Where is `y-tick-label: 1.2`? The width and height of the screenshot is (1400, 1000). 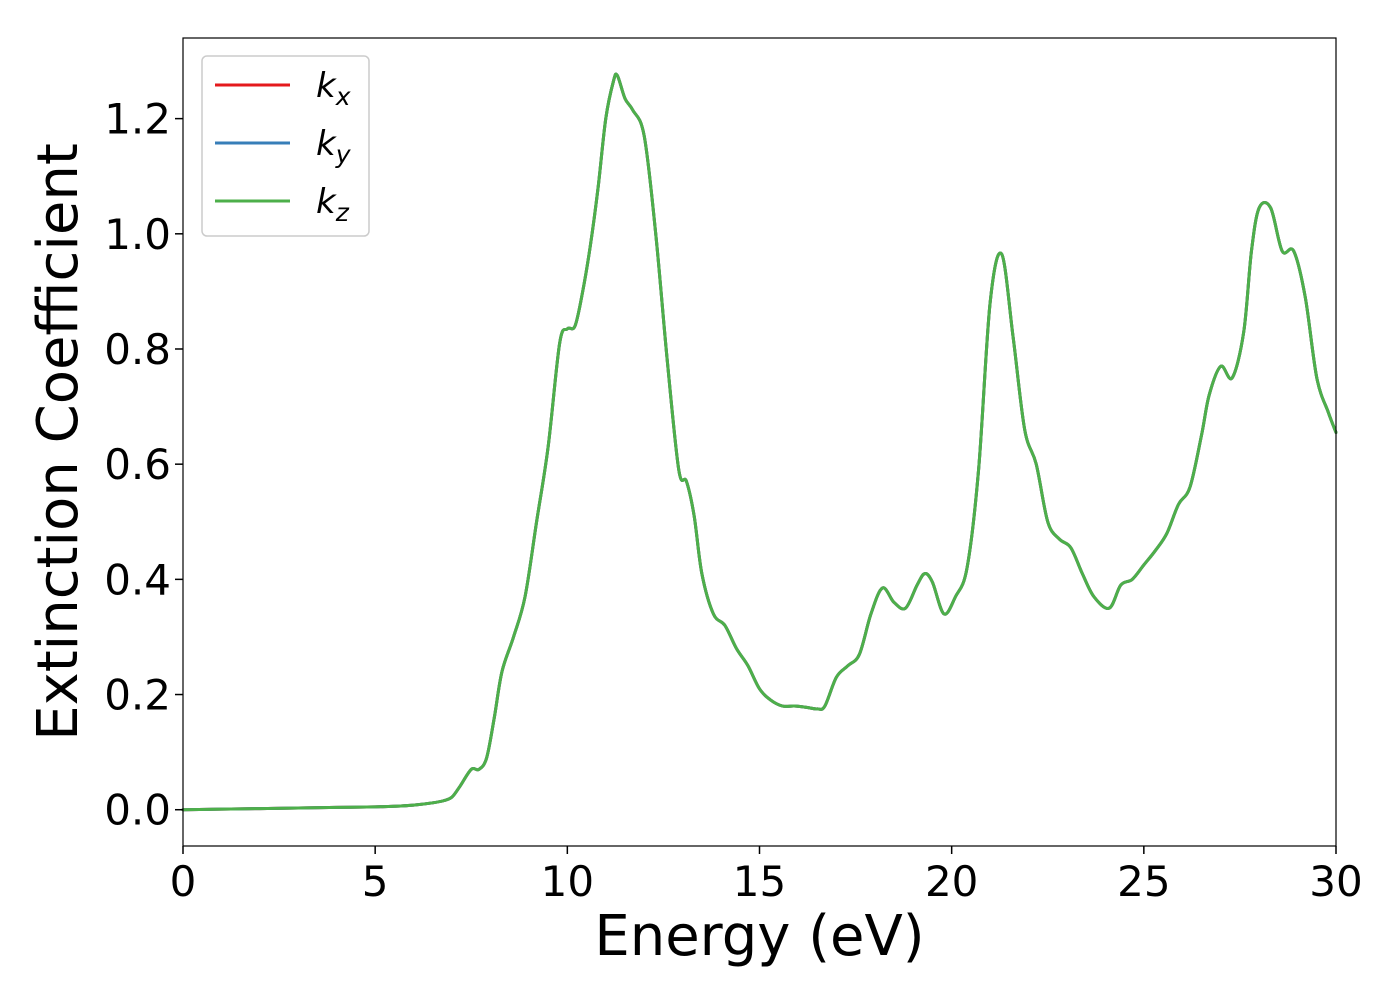
y-tick-label: 1.2 is located at coordinates (137, 119).